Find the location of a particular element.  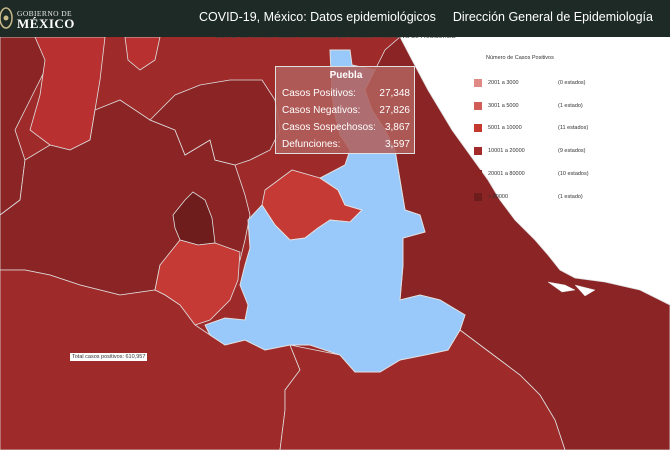

eagle-seal-icon is located at coordinates (6, 18).